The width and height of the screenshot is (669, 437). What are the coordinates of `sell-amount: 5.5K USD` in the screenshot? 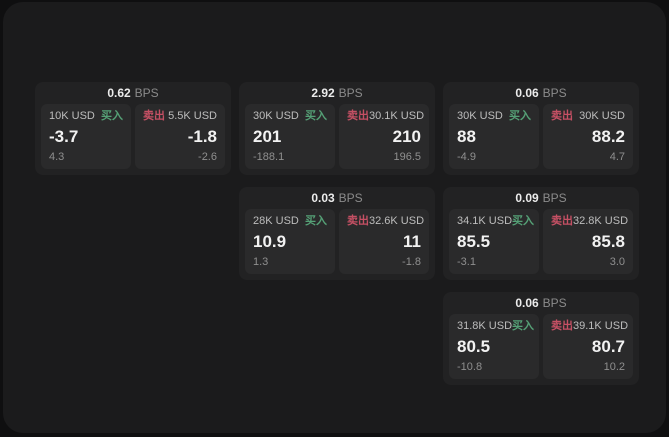 It's located at (192, 116).